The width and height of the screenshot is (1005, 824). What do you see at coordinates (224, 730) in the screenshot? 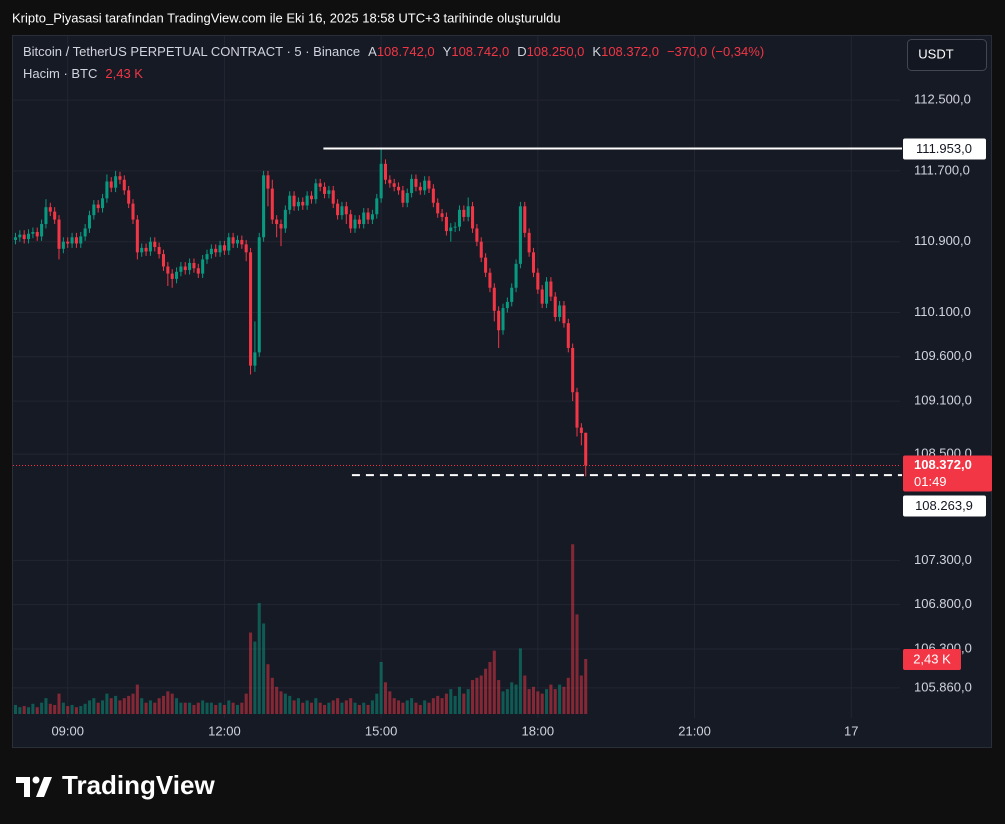
I see `x-tick-label: 12:00` at bounding box center [224, 730].